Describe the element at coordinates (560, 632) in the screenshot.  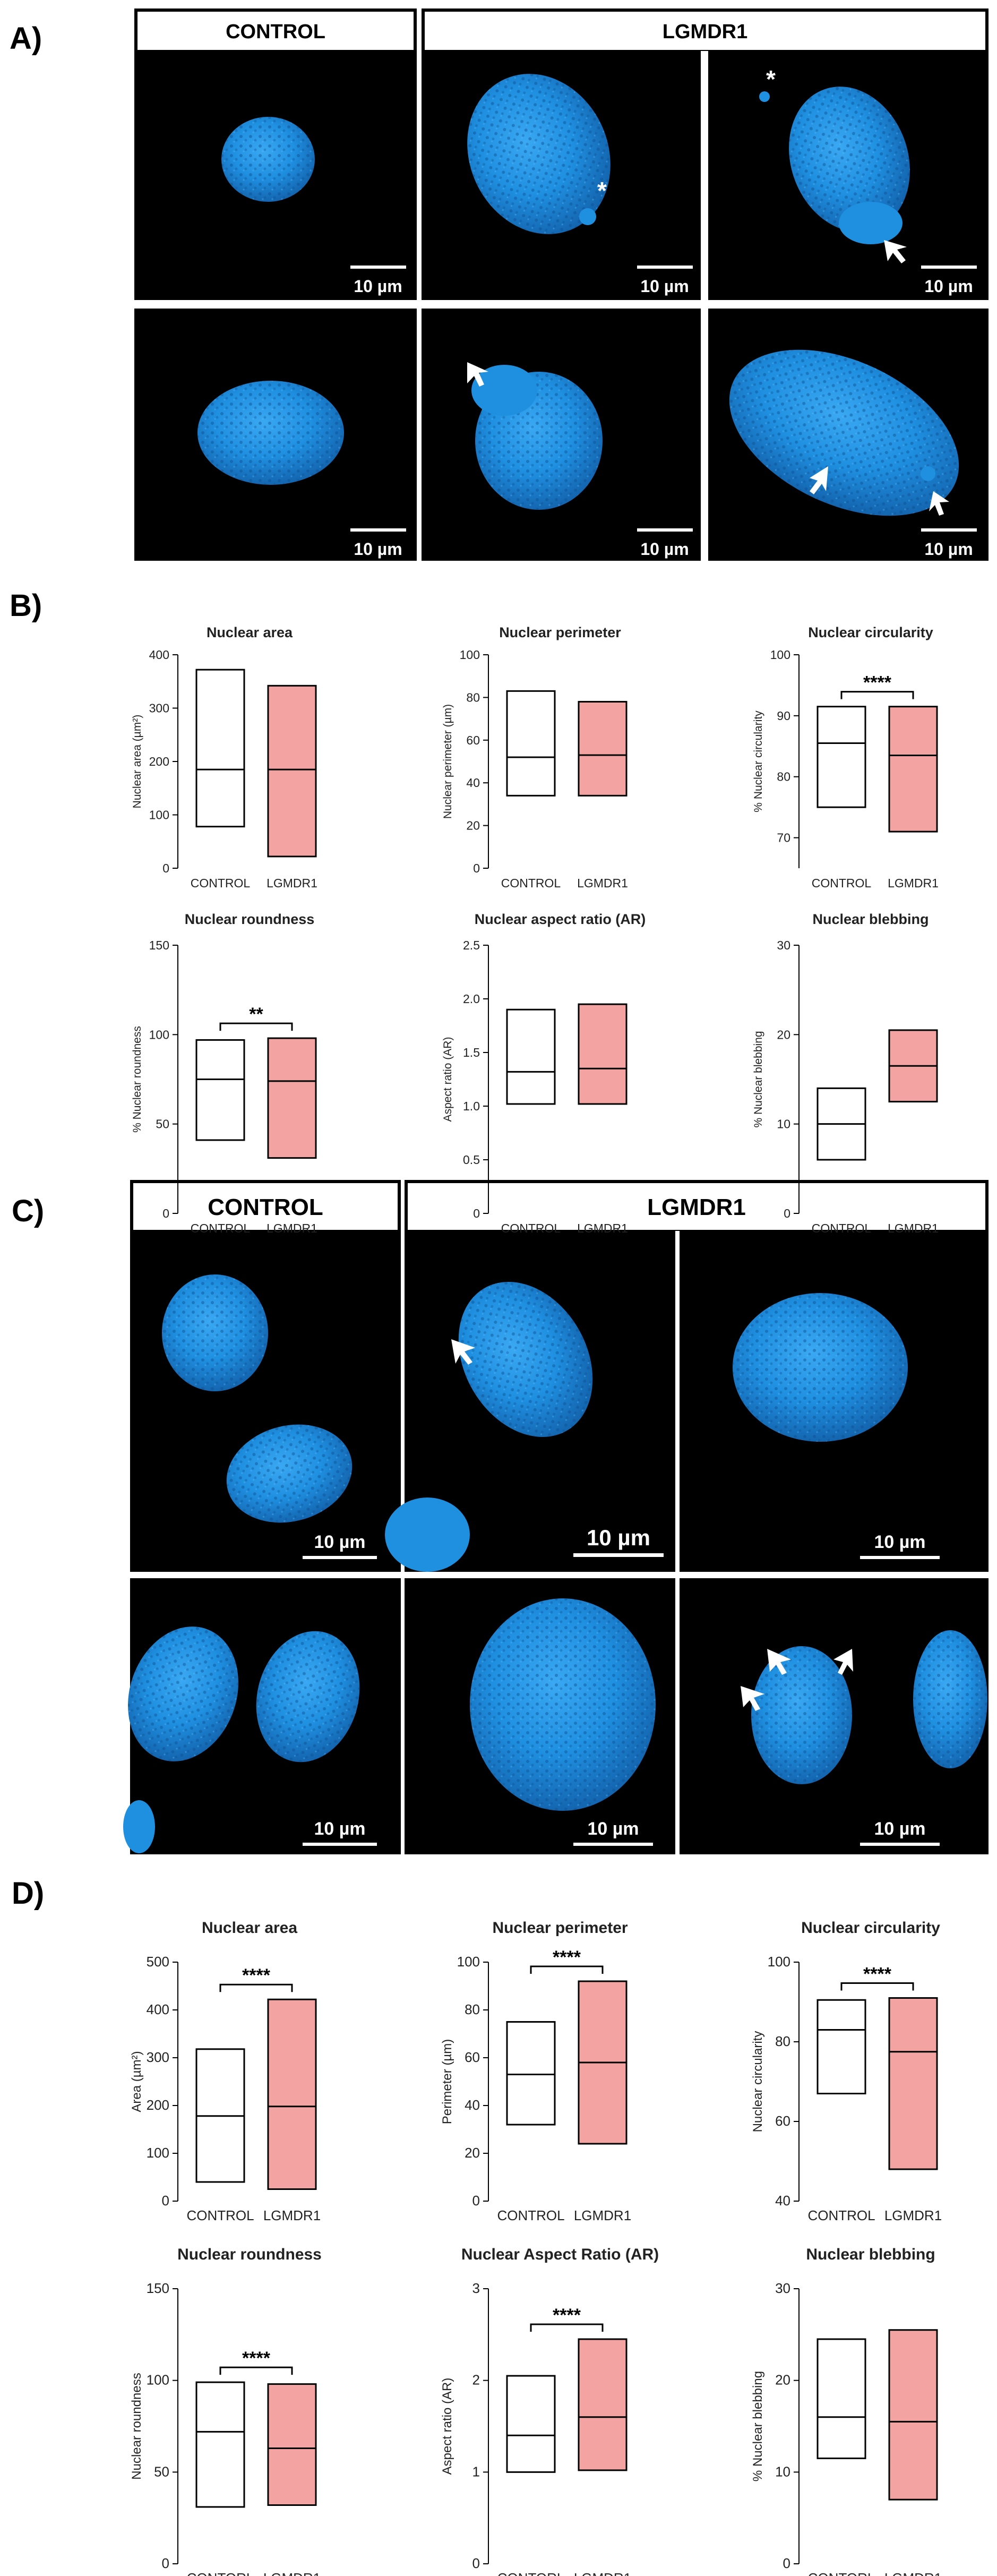
I see `chart-title: Nuclear perimeter` at that location.